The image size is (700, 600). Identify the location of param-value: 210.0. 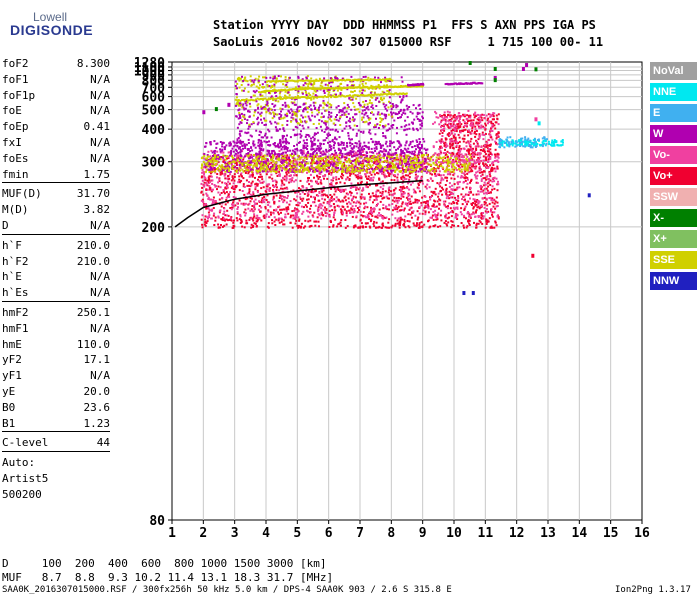
(93, 245).